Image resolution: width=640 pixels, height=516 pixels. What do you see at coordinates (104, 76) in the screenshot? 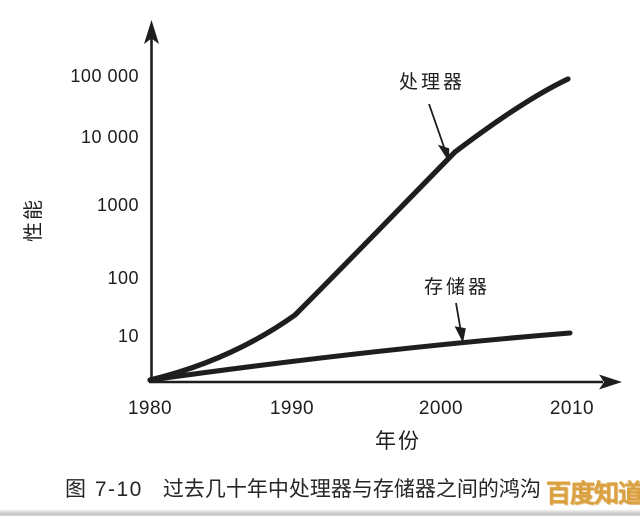
I see `y-tick-100000: 100 000` at bounding box center [104, 76].